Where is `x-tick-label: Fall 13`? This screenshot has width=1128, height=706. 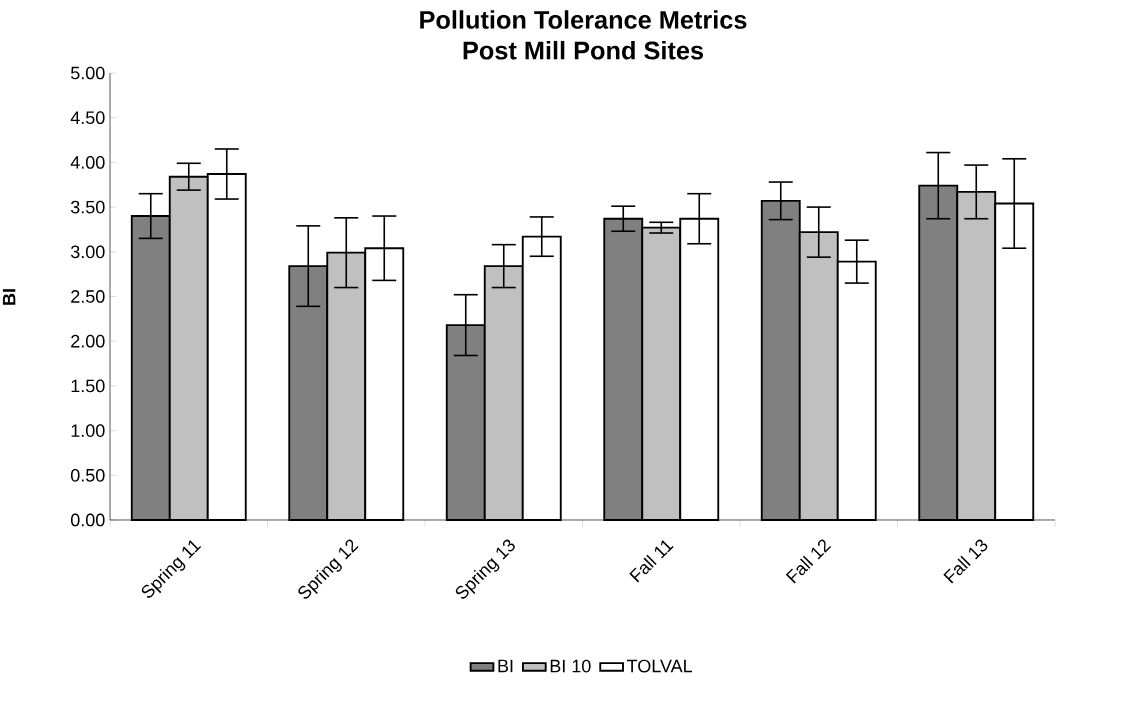
x-tick-label: Fall 13 is located at coordinates (965, 561).